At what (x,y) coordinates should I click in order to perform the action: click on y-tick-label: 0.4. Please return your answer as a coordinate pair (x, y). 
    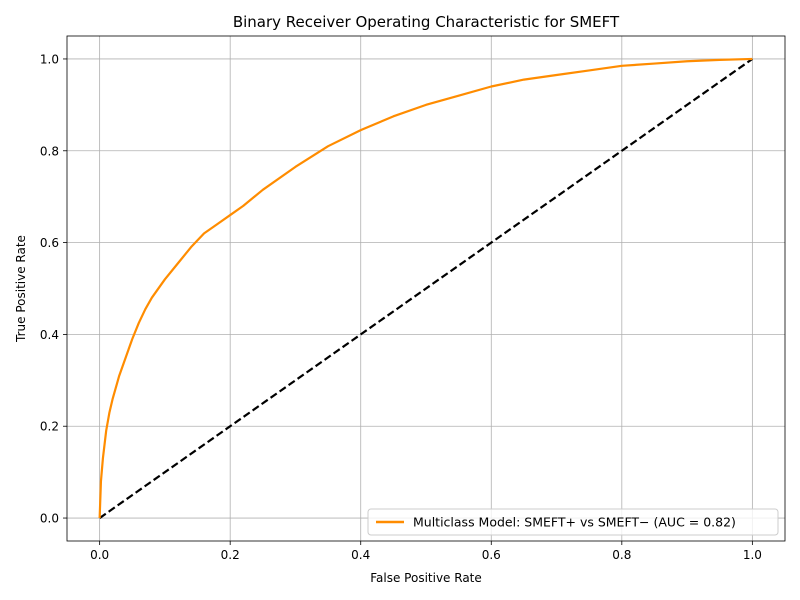
    Looking at the image, I should click on (49, 335).